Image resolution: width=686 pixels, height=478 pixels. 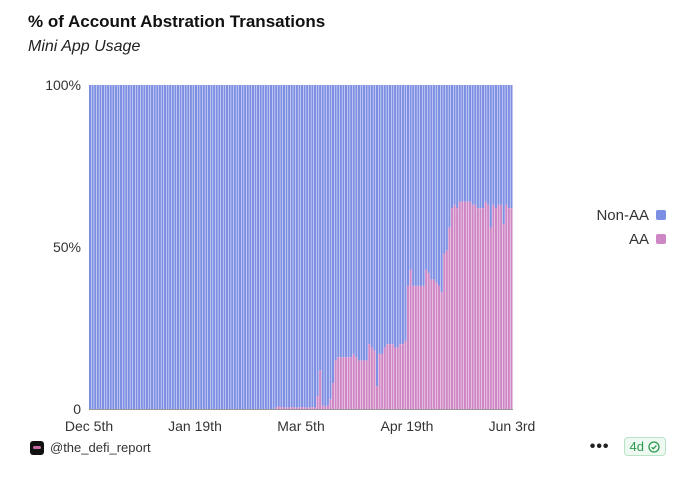 I want to click on freshness-badge: 4d, so click(x=644, y=446).